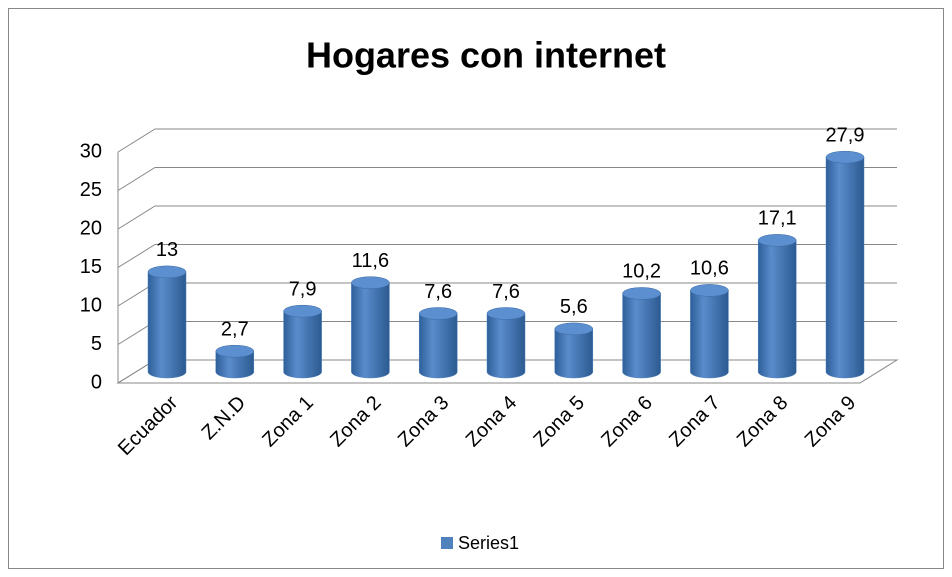  I want to click on data-label: 13, so click(167, 250).